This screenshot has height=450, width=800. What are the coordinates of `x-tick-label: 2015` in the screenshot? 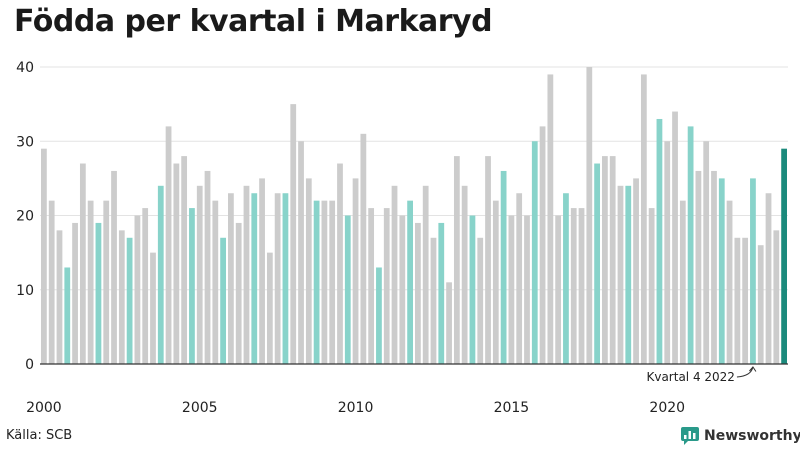 It's located at (512, 408).